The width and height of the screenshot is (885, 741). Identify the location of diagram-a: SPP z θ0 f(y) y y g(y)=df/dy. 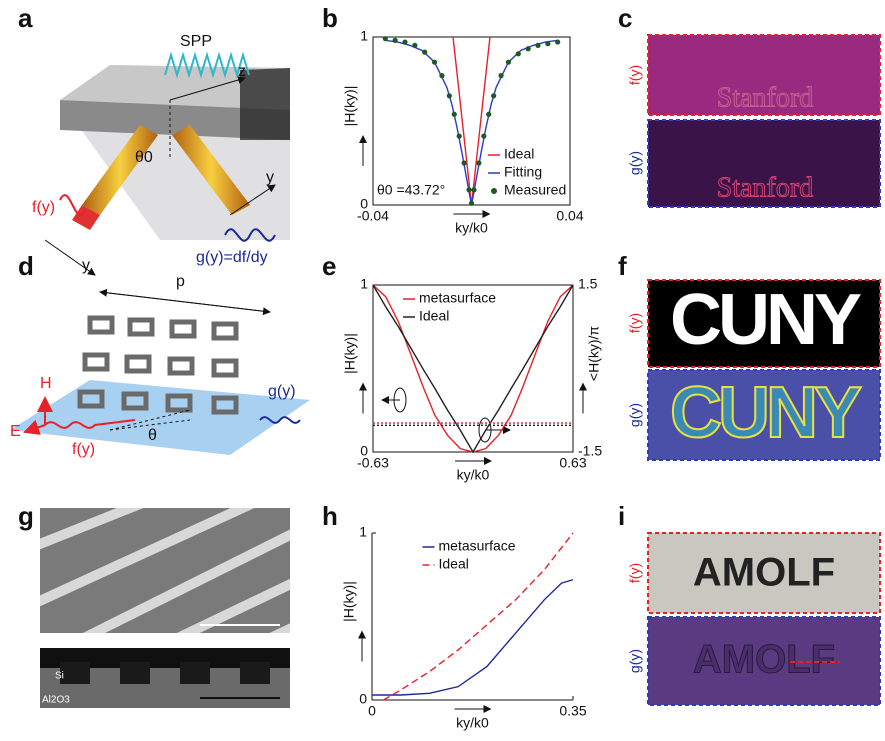
(161, 154).